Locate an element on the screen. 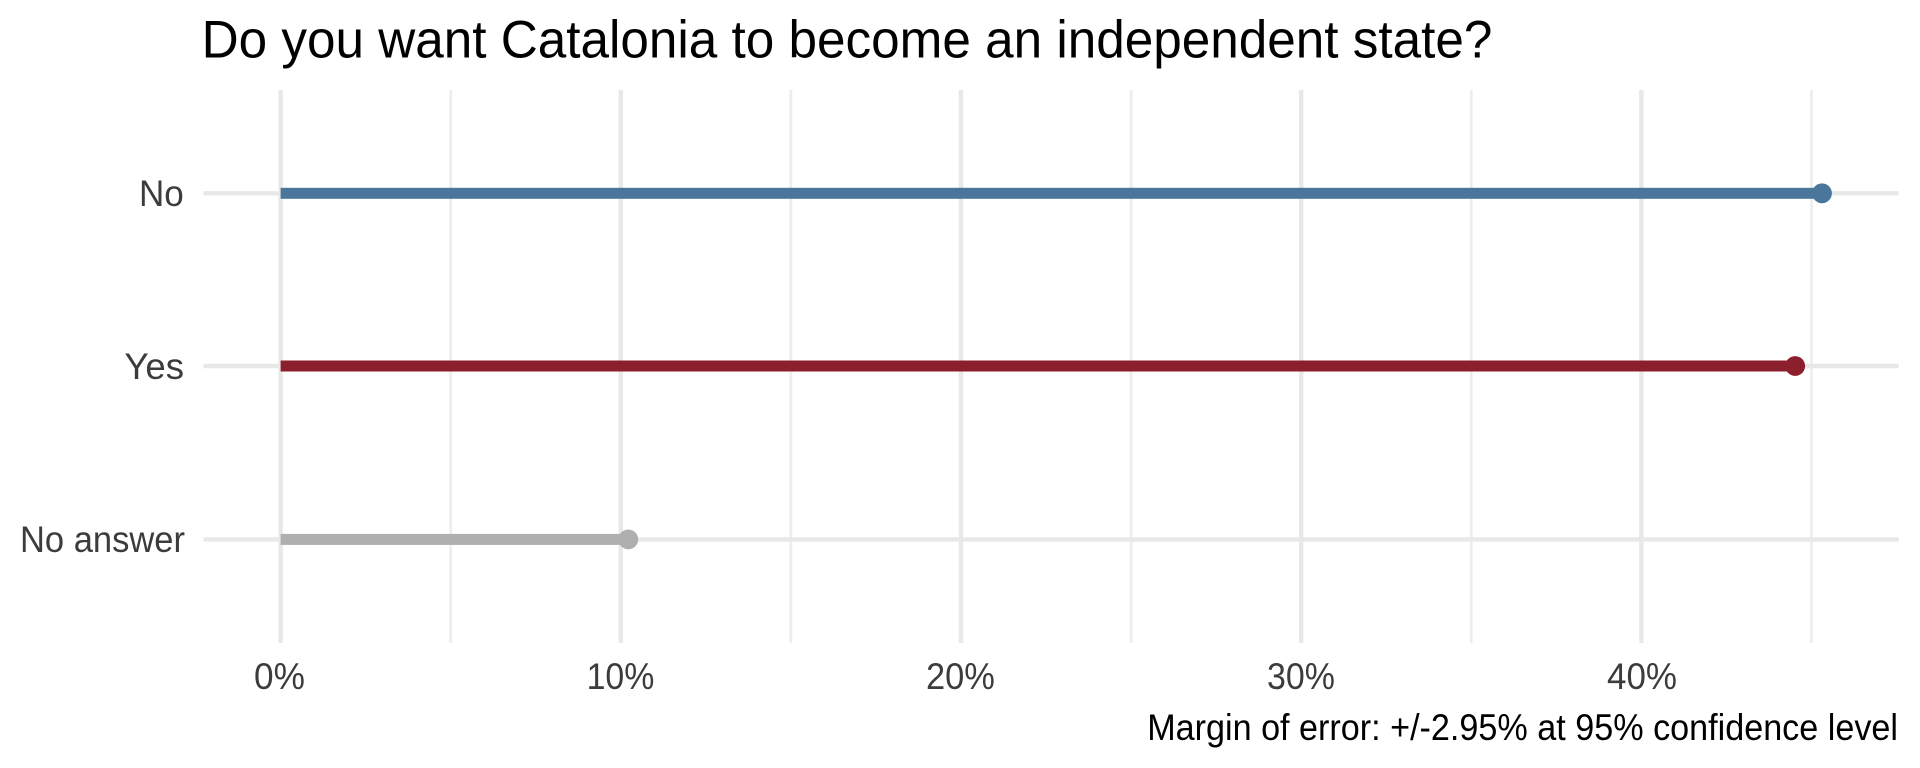  svg-text: 30% is located at coordinates (1301, 676).